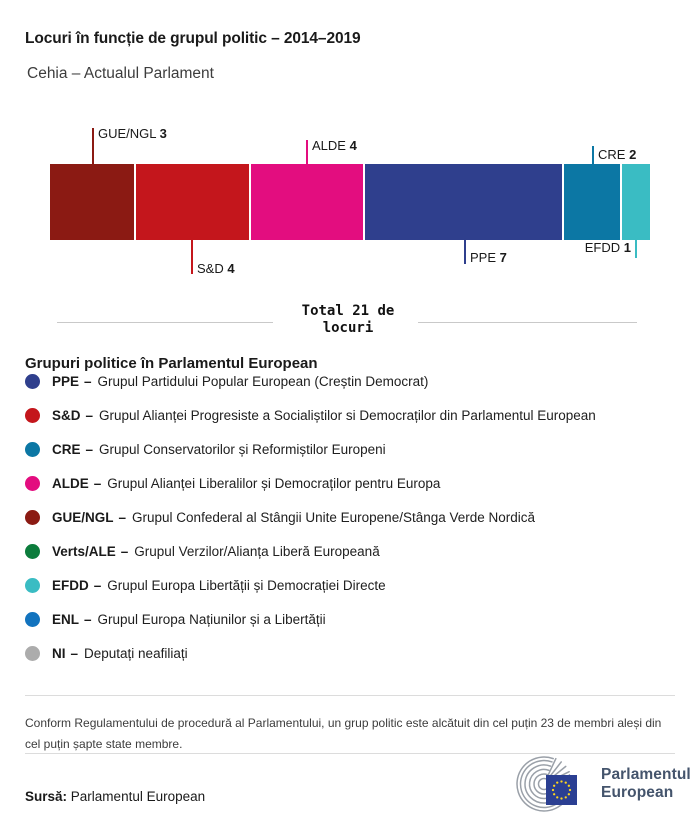 The height and width of the screenshot is (820, 700). I want to click on bar-segment-gue-ngl, so click(92, 202).